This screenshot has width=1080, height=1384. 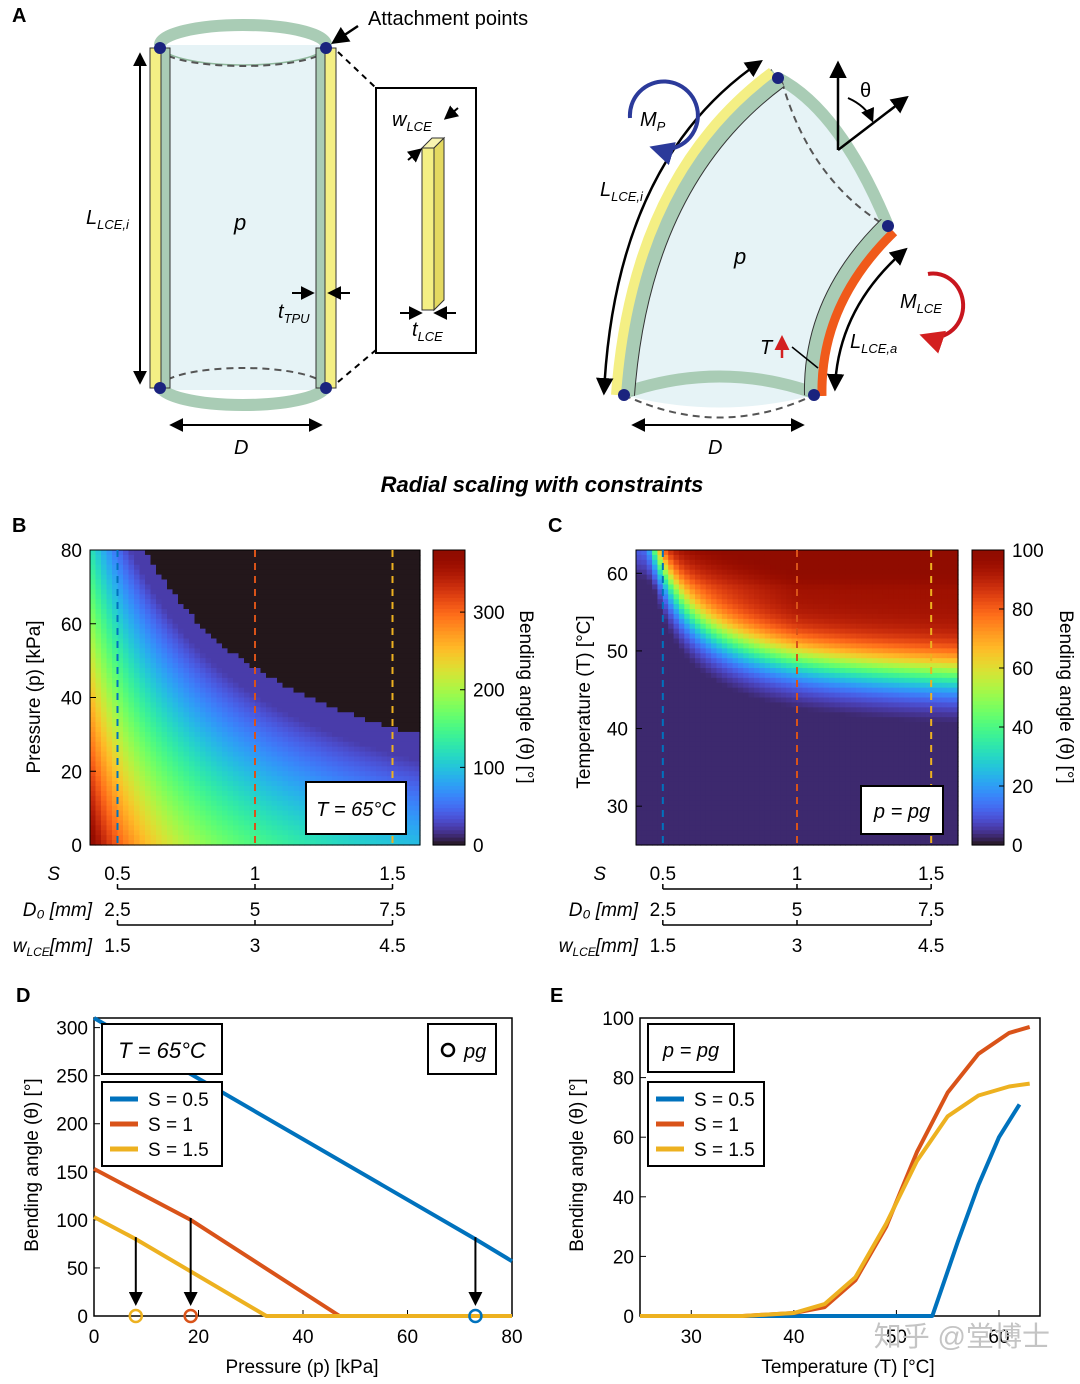 What do you see at coordinates (767, 348) in the screenshot?
I see `temperature-label: T` at bounding box center [767, 348].